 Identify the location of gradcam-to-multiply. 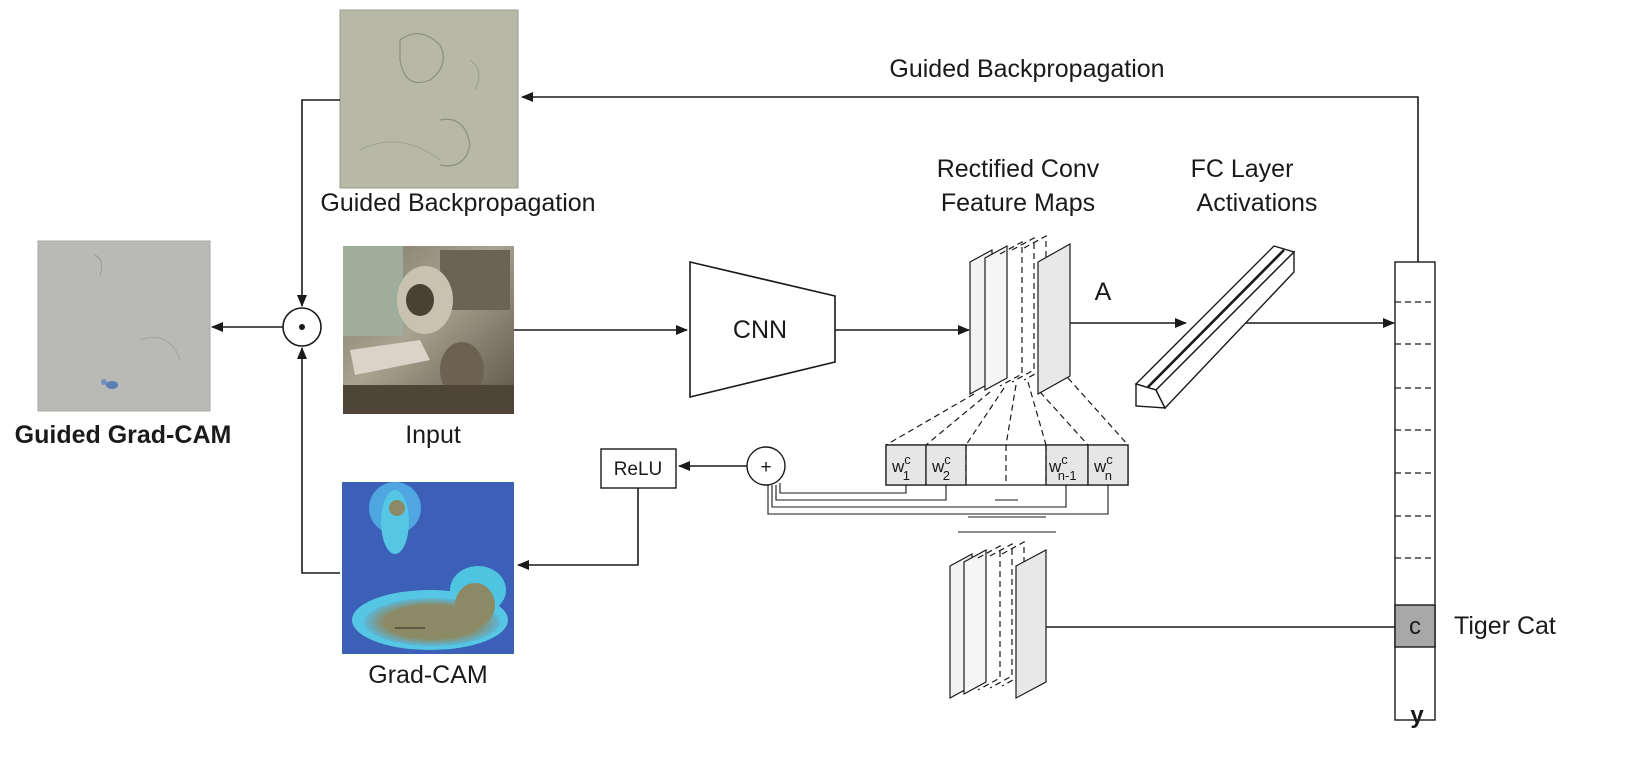
(318, 460).